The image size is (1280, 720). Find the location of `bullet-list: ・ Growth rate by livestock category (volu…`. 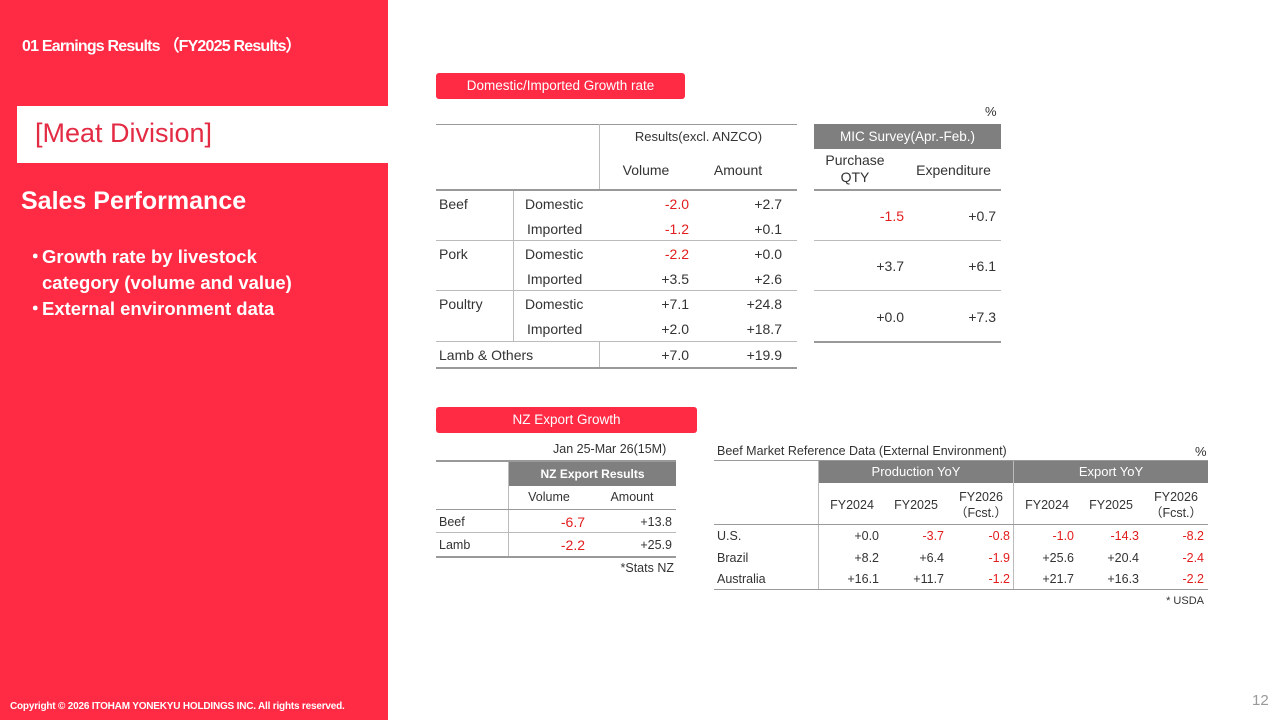

bullet-list: ・ Growth rate by livestock category (volu… is located at coordinates (159, 283).